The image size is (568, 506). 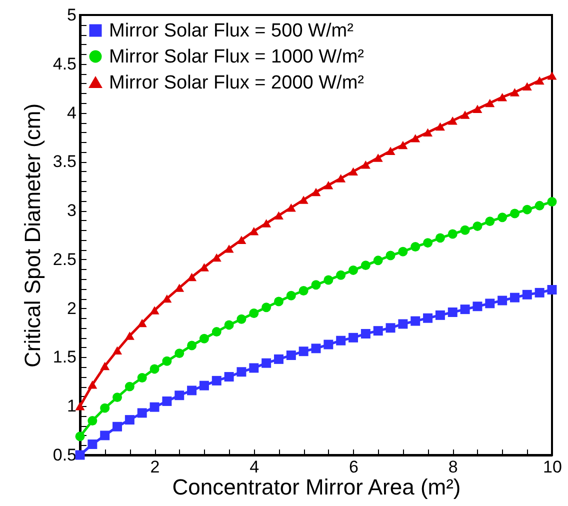 What do you see at coordinates (552, 467) in the screenshot?
I see `x-tick-label: 10` at bounding box center [552, 467].